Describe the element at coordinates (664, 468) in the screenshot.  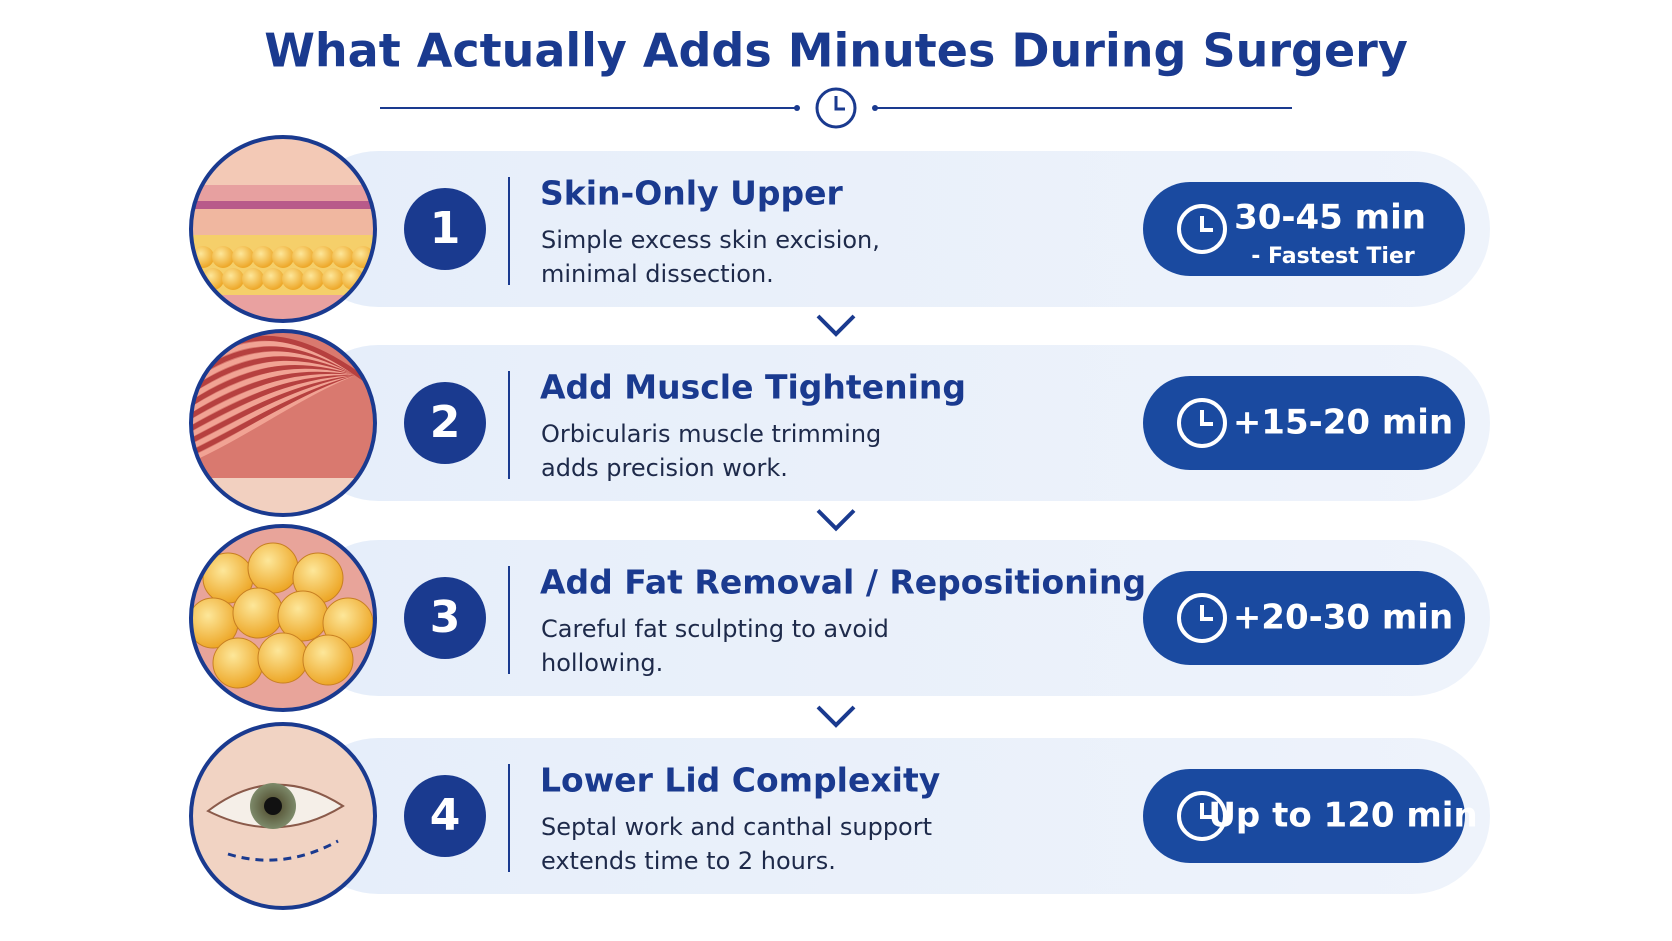
I see `step-description: adds precision work.` at that location.